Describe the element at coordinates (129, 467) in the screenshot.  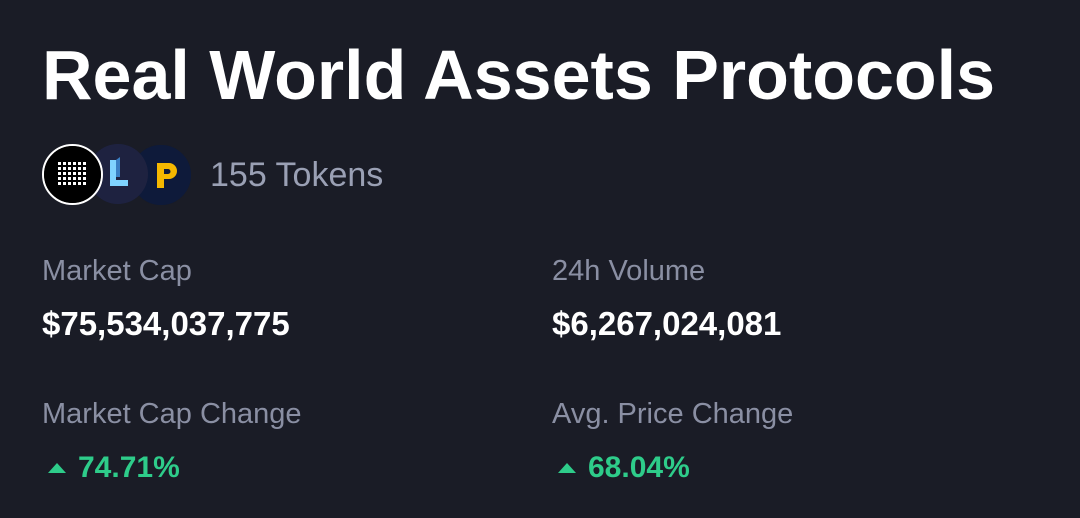
I see `change-value: 74.71%` at that location.